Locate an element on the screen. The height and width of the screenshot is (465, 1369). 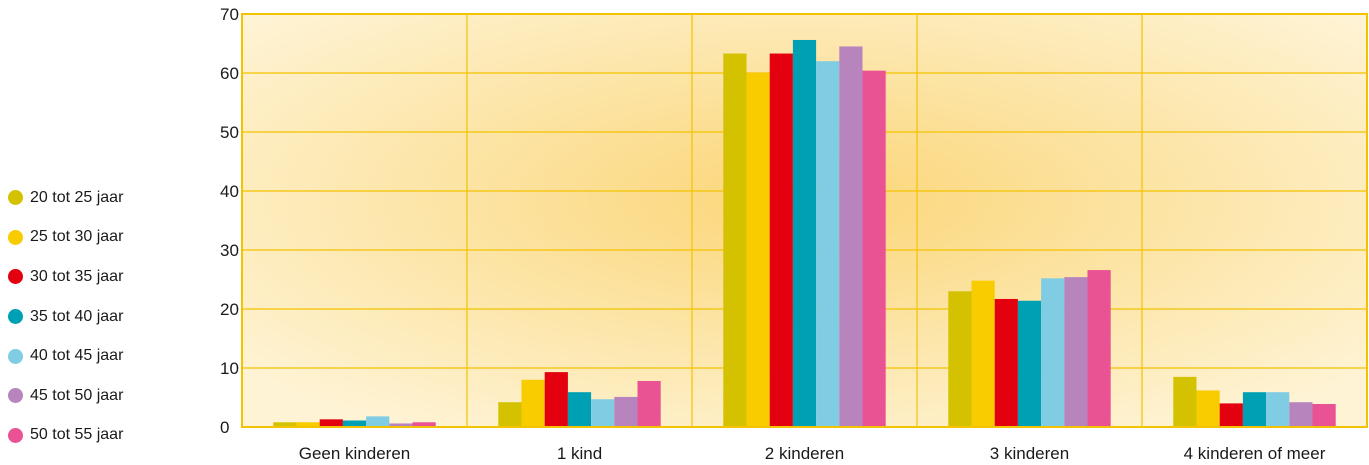
legend-label: 40 tot 45 jaar is located at coordinates (77, 356).